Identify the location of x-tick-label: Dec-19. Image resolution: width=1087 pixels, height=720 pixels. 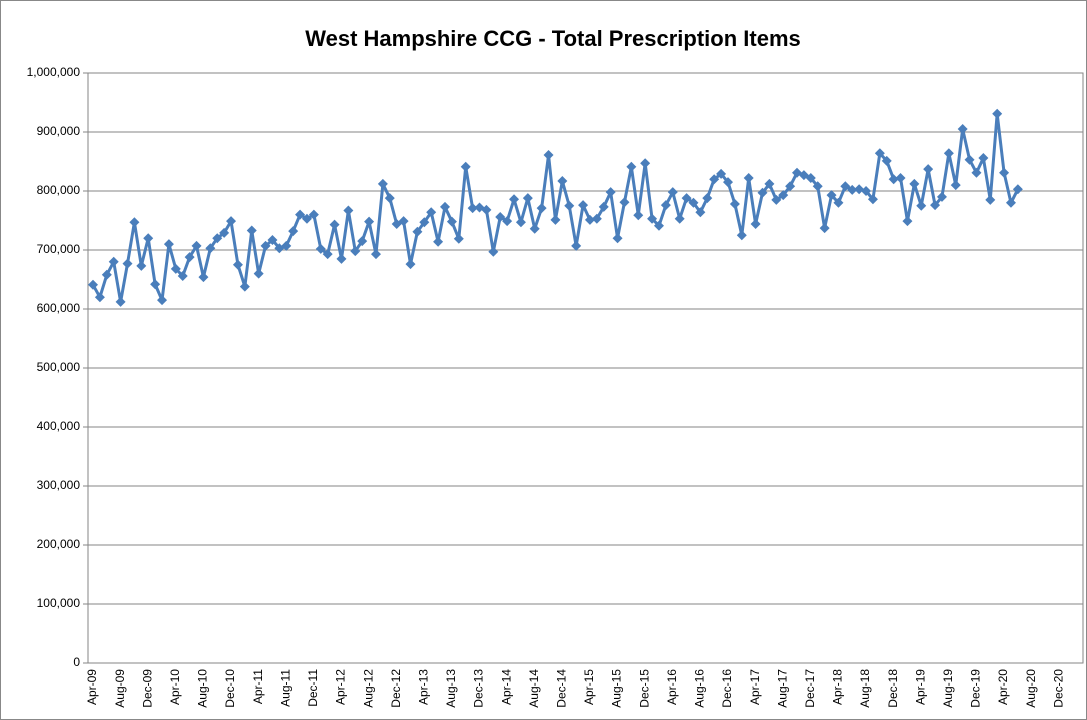
(976, 688).